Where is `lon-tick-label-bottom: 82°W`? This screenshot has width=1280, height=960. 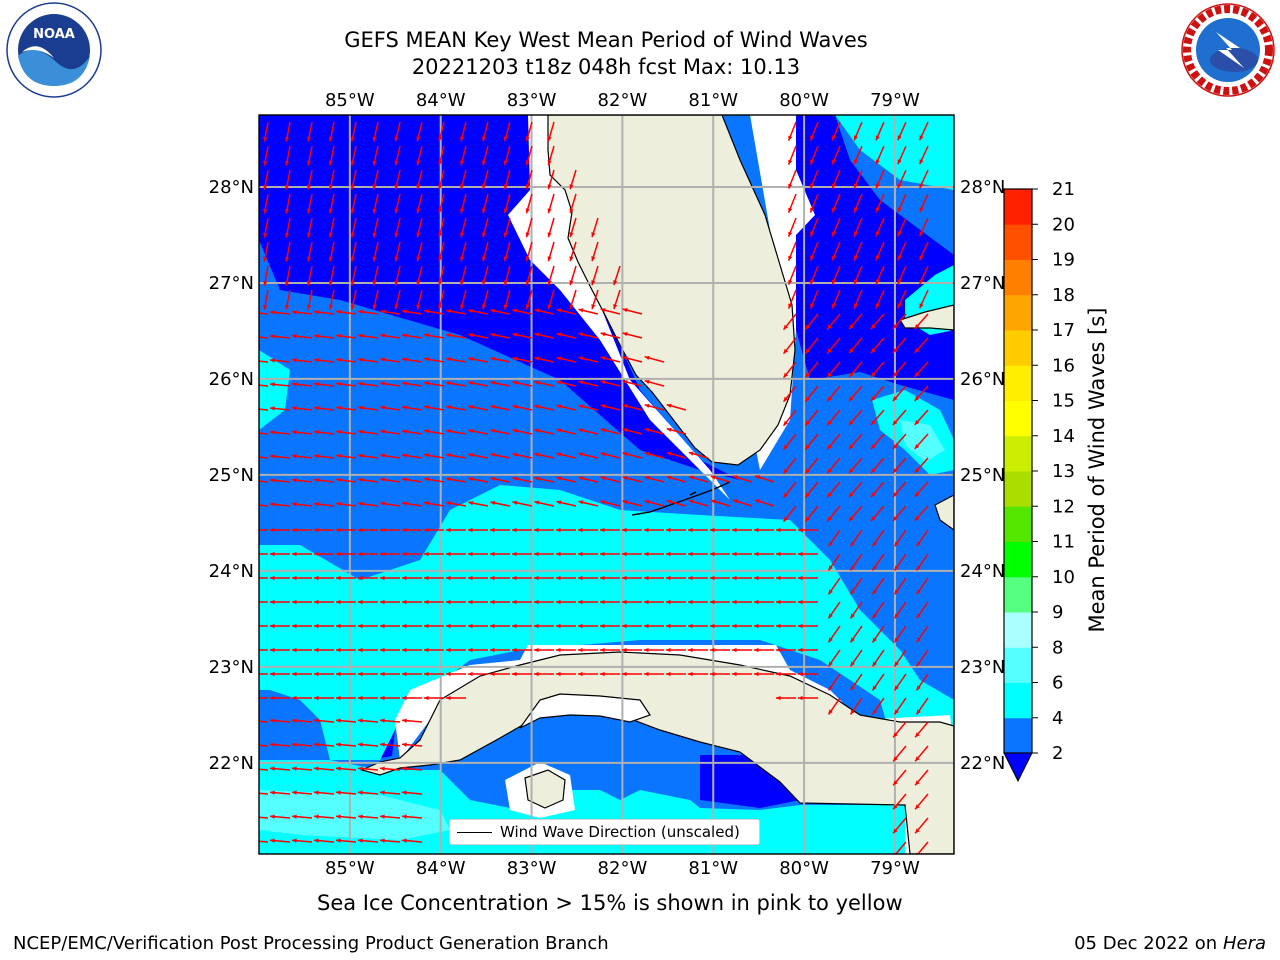 lon-tick-label-bottom: 82°W is located at coordinates (623, 868).